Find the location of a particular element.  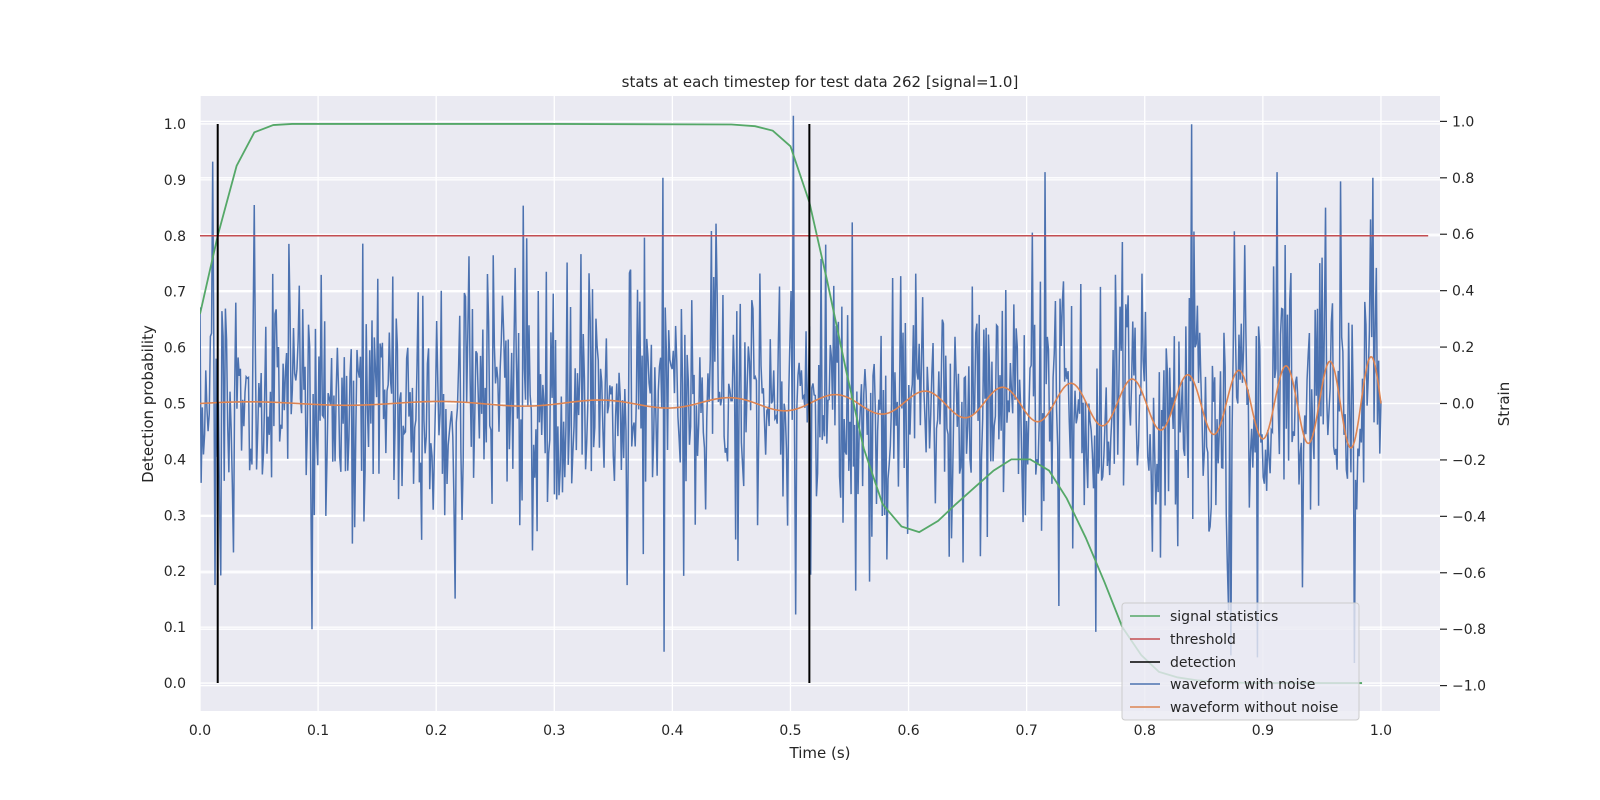

y-left-tick-label: 0.1 is located at coordinates (175, 628).